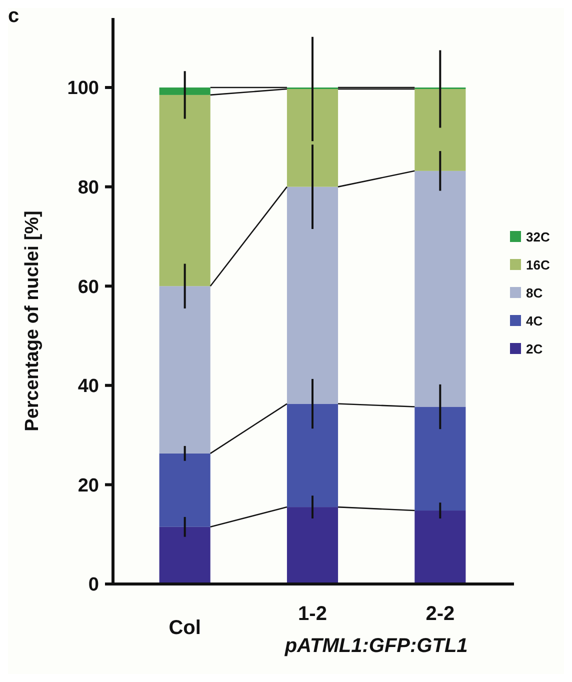 The height and width of the screenshot is (682, 572). Describe the element at coordinates (88, 287) in the screenshot. I see `y-tick-label: 60` at that location.